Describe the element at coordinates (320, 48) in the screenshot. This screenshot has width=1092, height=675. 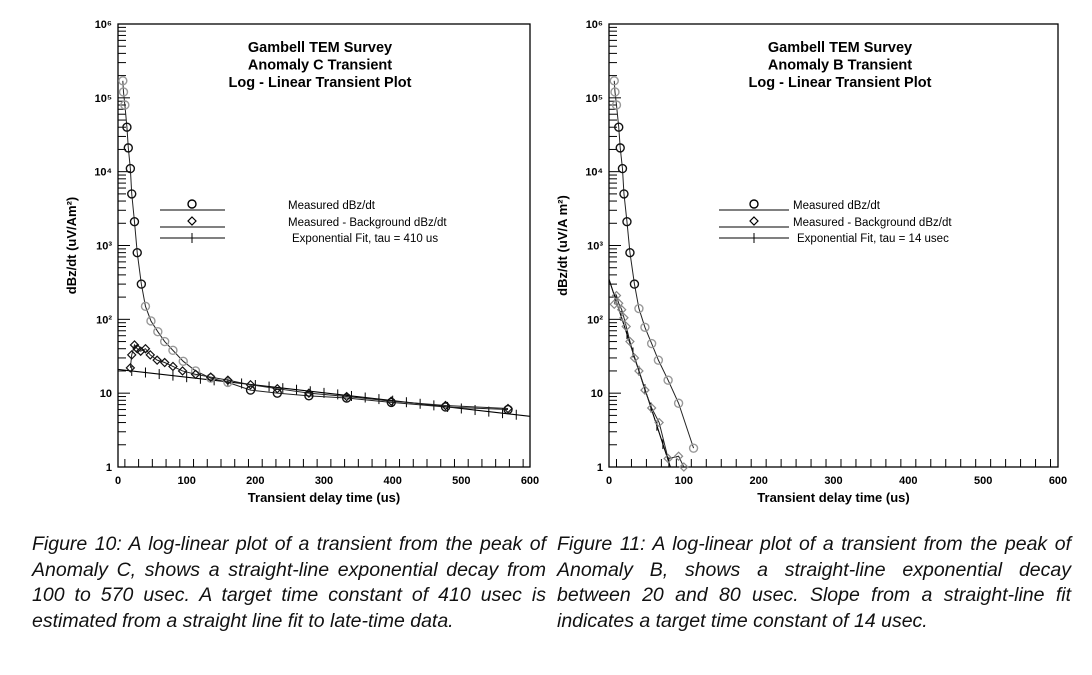
I see `chart-title-line: Gambell TEM Survey` at that location.